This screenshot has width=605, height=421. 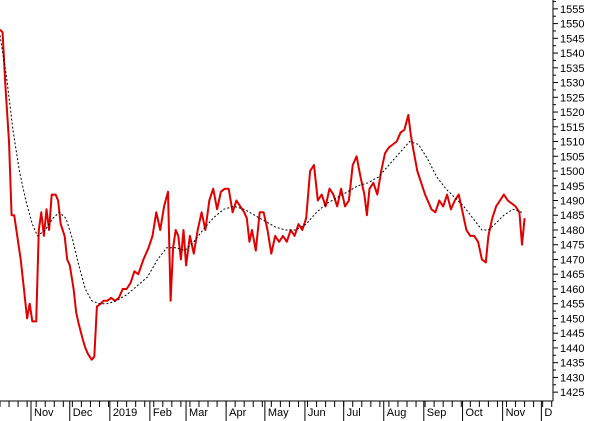 What do you see at coordinates (237, 413) in the screenshot?
I see `x-tick-label: Apr` at bounding box center [237, 413].